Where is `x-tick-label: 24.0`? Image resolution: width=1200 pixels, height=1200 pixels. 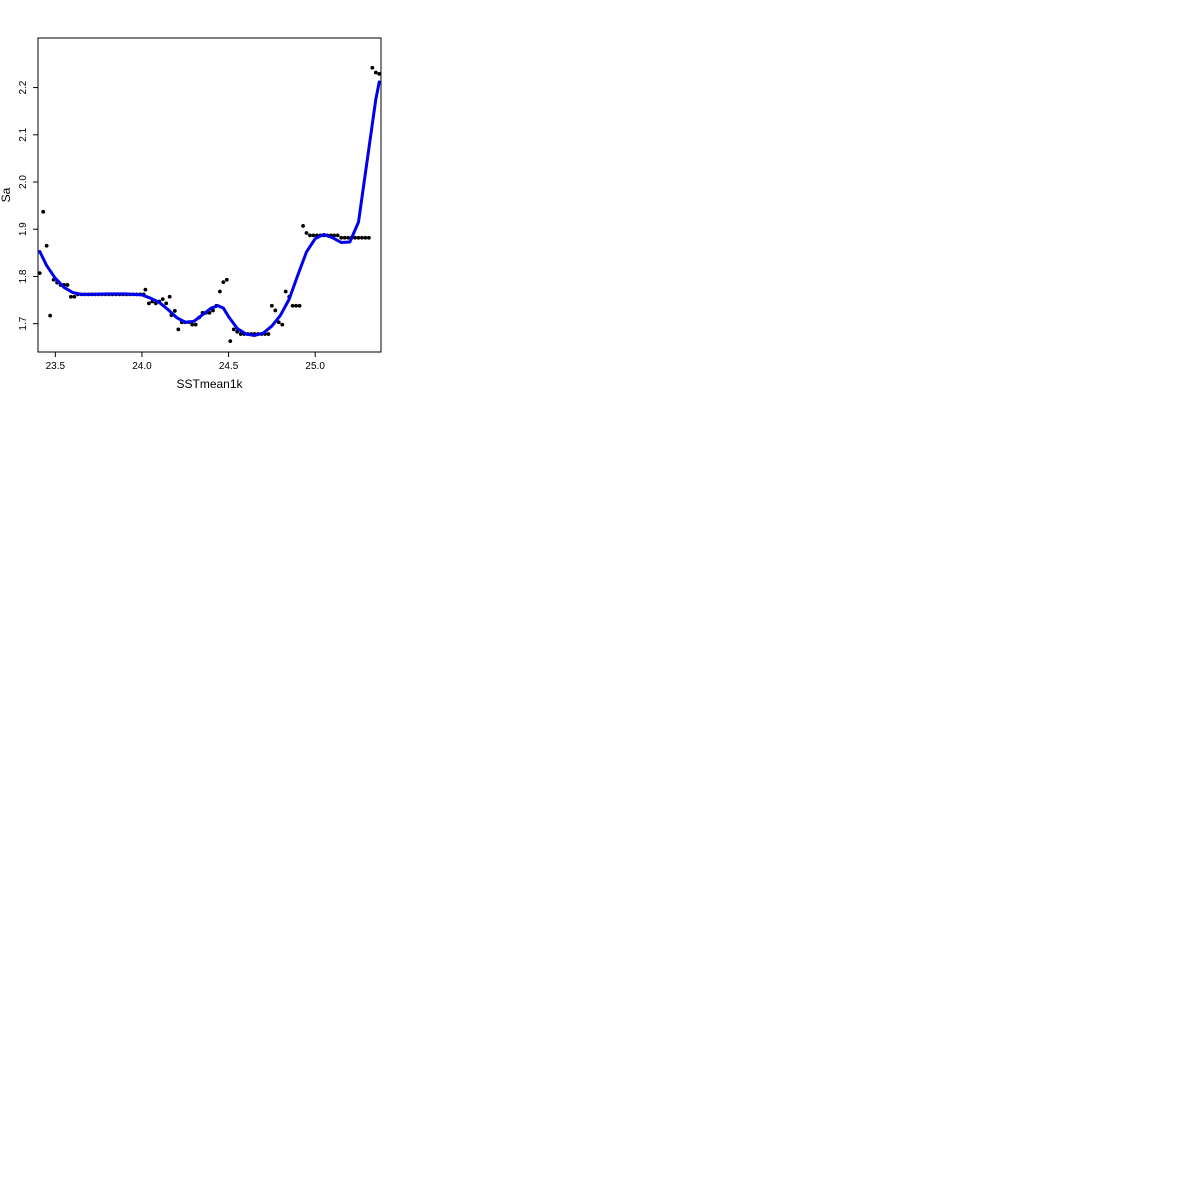 x-tick-label: 24.0 is located at coordinates (142, 366).